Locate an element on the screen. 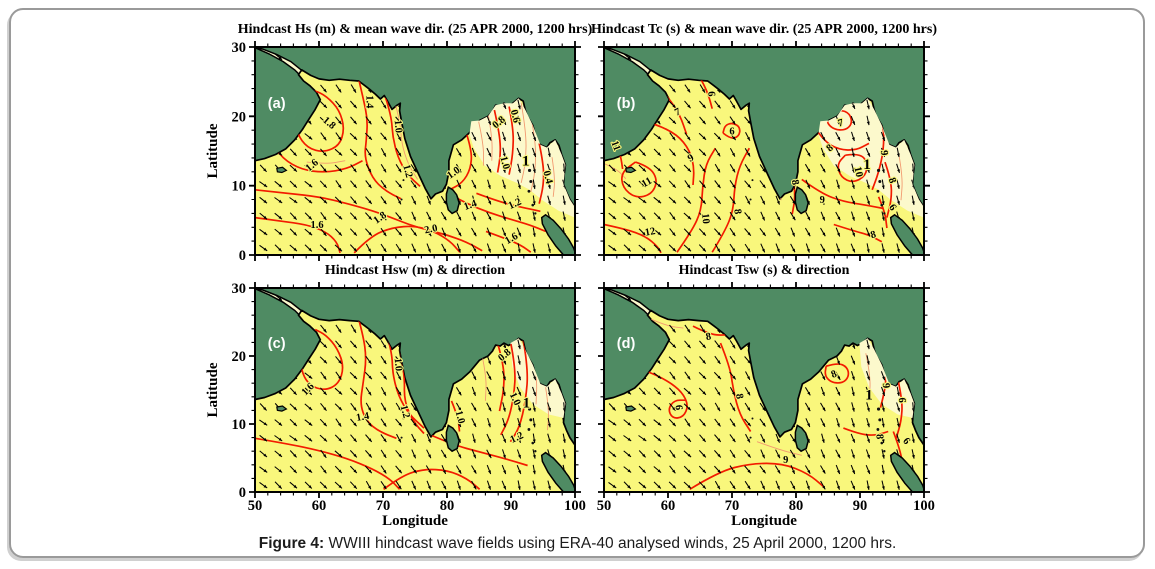 This screenshot has height=569, width=1155. panel-letter: (a) is located at coordinates (277, 104).